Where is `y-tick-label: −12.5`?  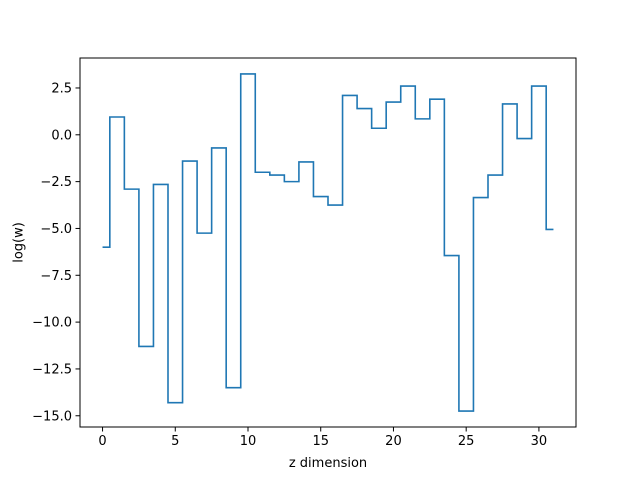
y-tick-label: −12.5 is located at coordinates (52, 369).